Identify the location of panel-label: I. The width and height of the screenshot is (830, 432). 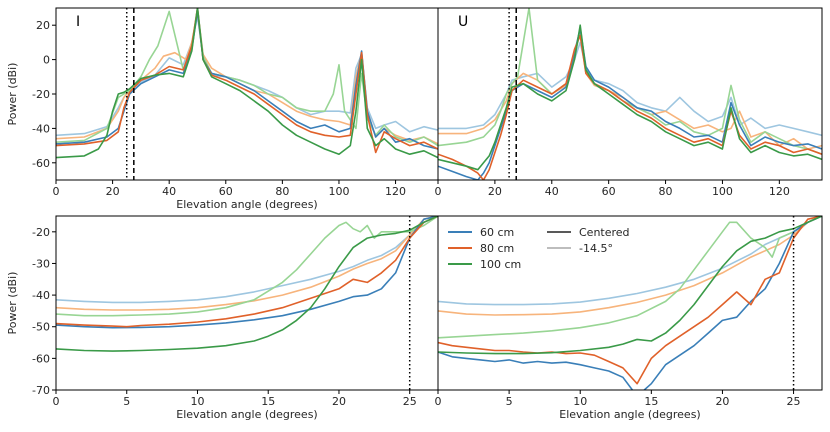
(78, 22).